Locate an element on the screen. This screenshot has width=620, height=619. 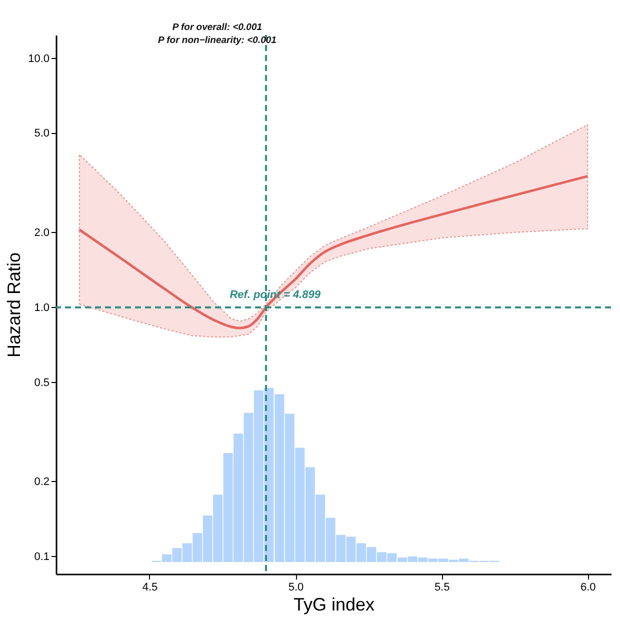
y-tick-label: 10.0 is located at coordinates (39, 58).